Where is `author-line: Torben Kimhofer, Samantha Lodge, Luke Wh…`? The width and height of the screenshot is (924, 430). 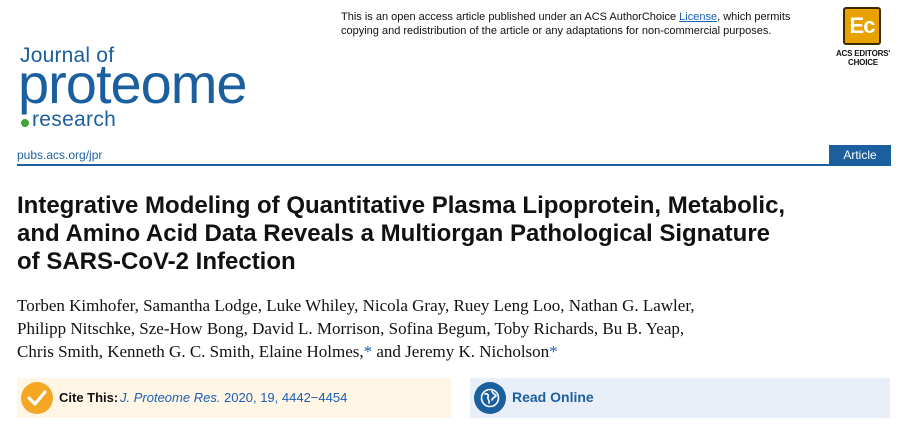
author-line: Torben Kimhofer, Samantha Lodge, Luke Wh… is located at coordinates (356, 305).